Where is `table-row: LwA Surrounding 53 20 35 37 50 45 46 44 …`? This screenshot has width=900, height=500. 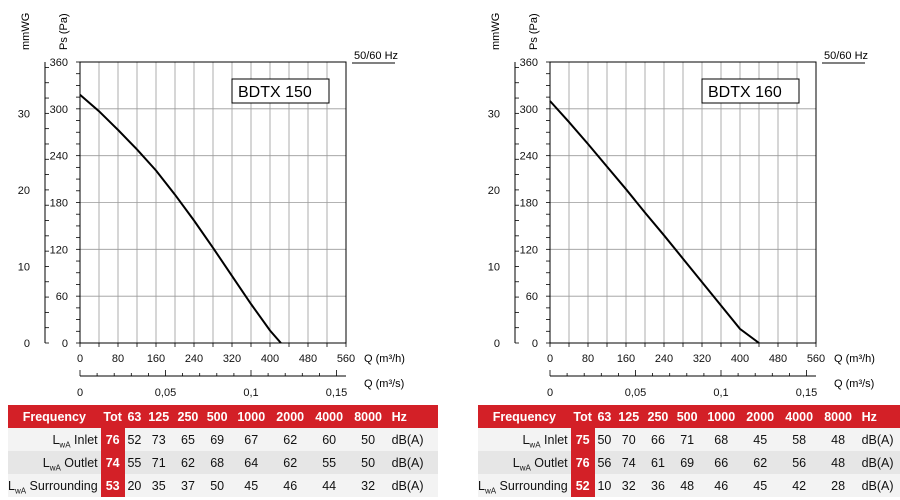 table-row: LwA Surrounding 53 20 35 37 50 45 46 44 … is located at coordinates (223, 485).